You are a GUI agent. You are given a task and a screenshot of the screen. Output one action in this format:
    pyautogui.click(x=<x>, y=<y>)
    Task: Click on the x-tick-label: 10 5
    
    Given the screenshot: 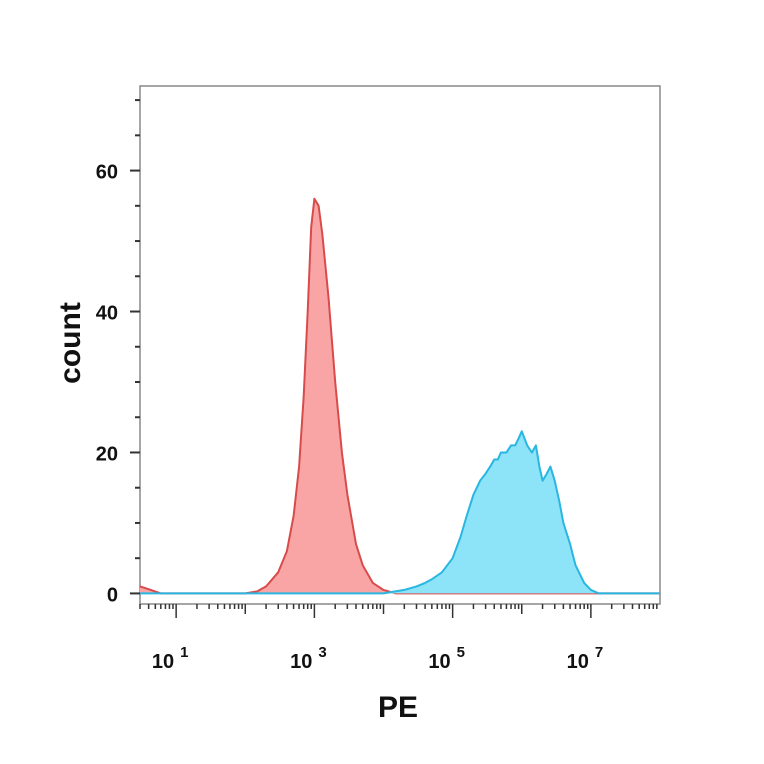 What is the action you would take?
    pyautogui.click(x=446, y=658)
    